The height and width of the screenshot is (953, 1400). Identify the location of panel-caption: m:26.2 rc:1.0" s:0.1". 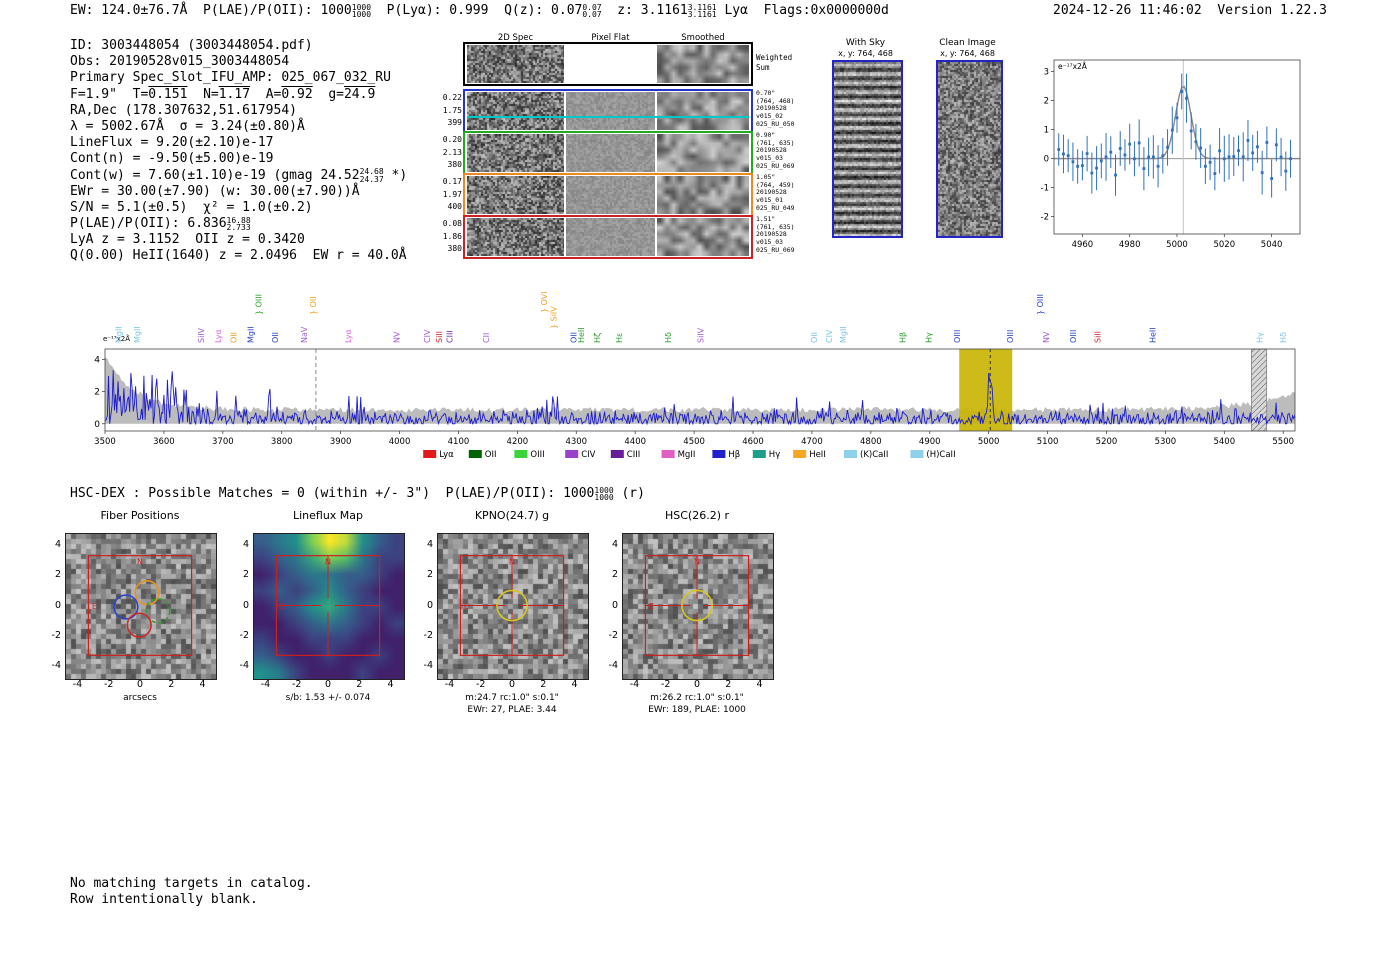
(697, 698).